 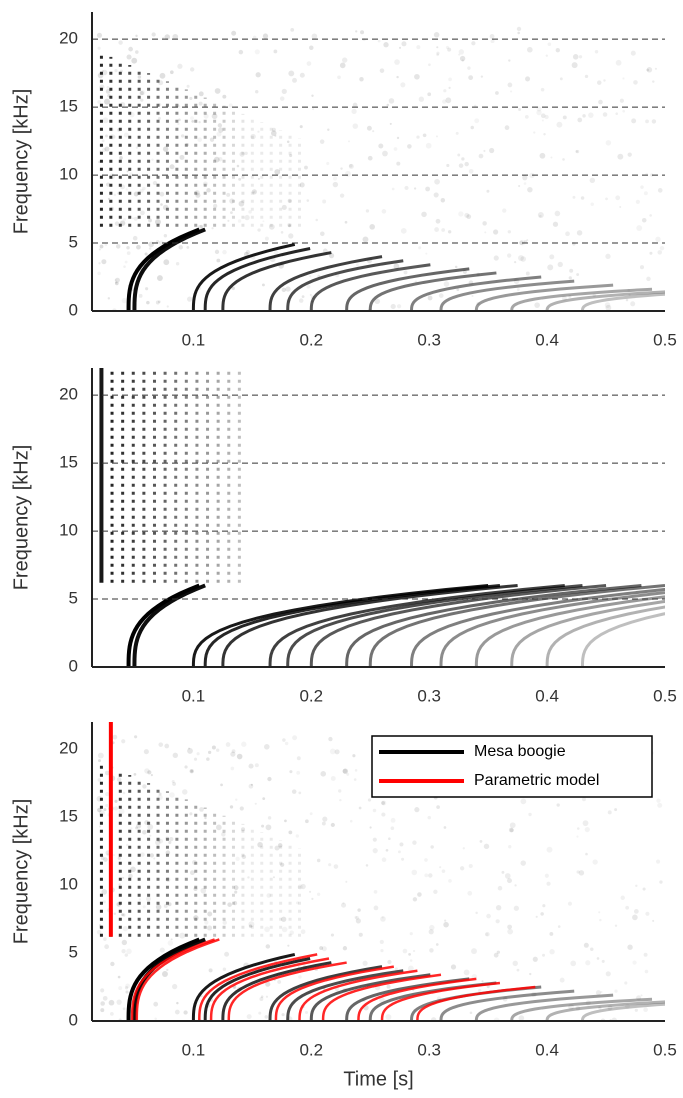 I want to click on legend-label: Mesa boogie, so click(x=520, y=751).